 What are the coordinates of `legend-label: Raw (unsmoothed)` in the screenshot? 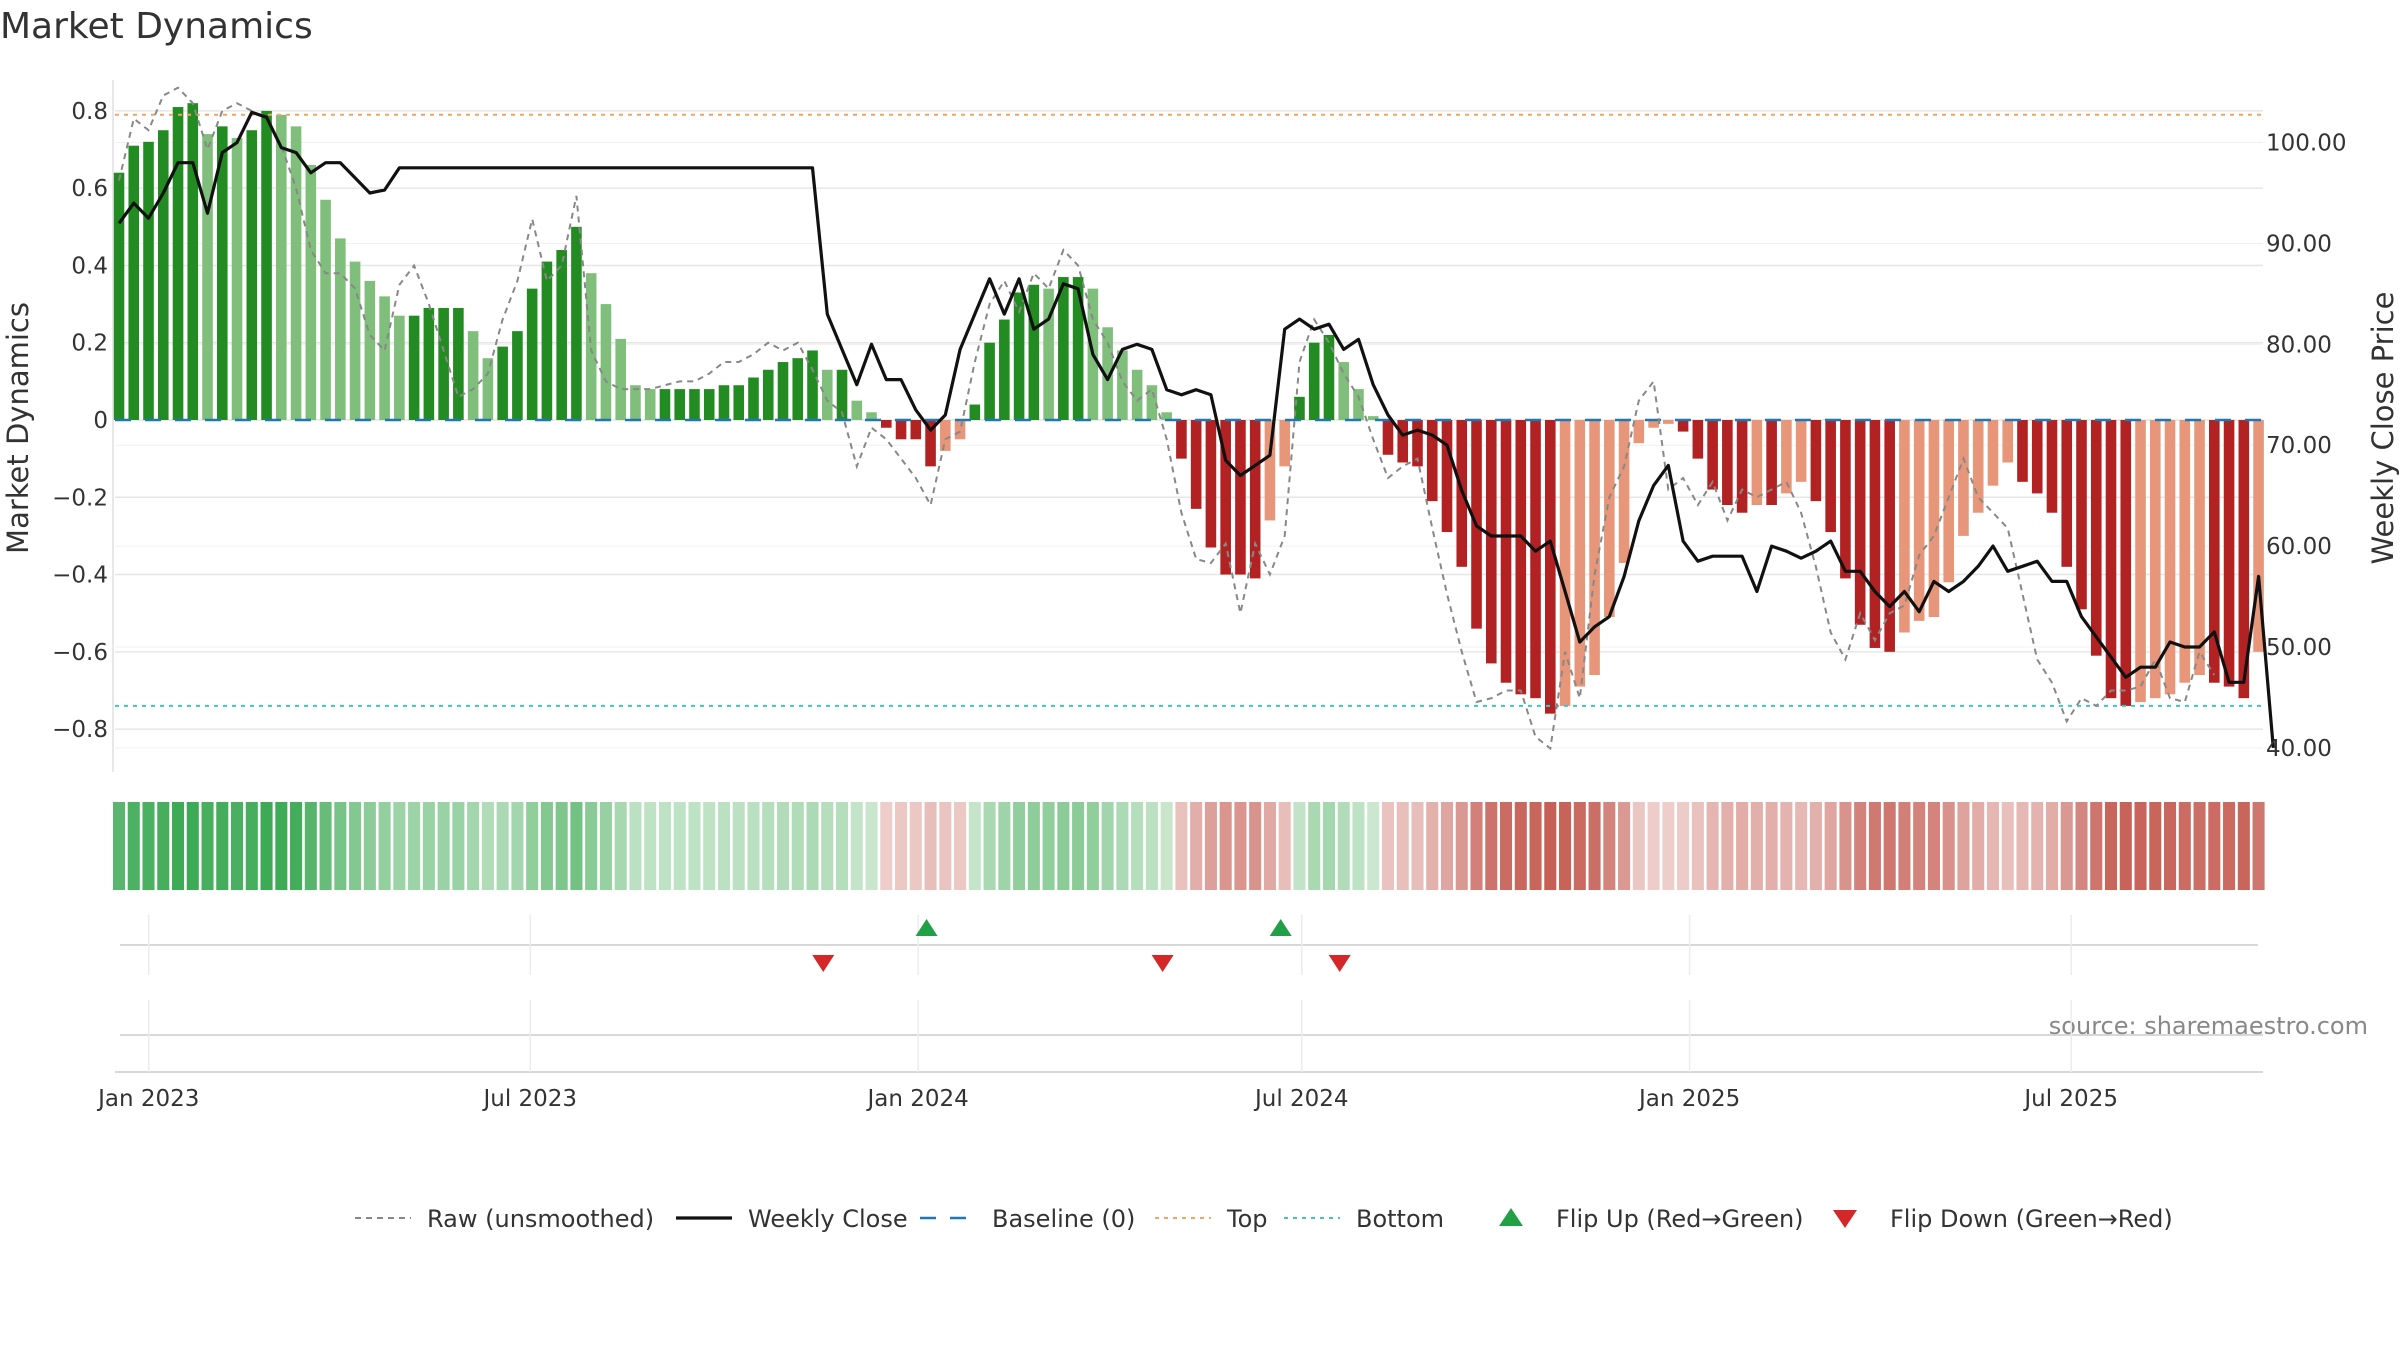 It's located at (540, 1219).